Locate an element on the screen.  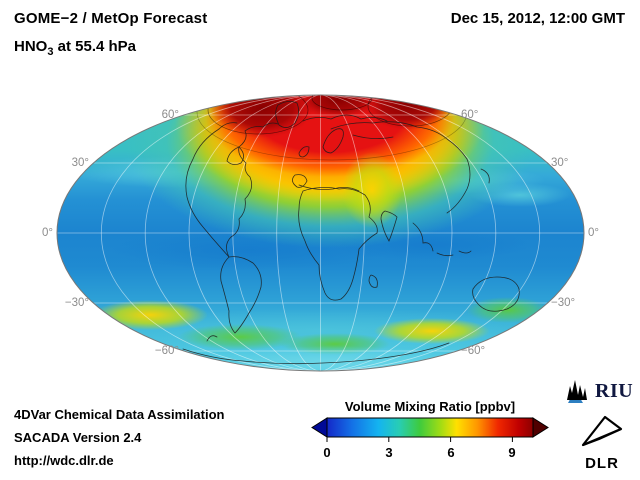
lat-label-60s-right: −60° is located at coordinates (473, 351).